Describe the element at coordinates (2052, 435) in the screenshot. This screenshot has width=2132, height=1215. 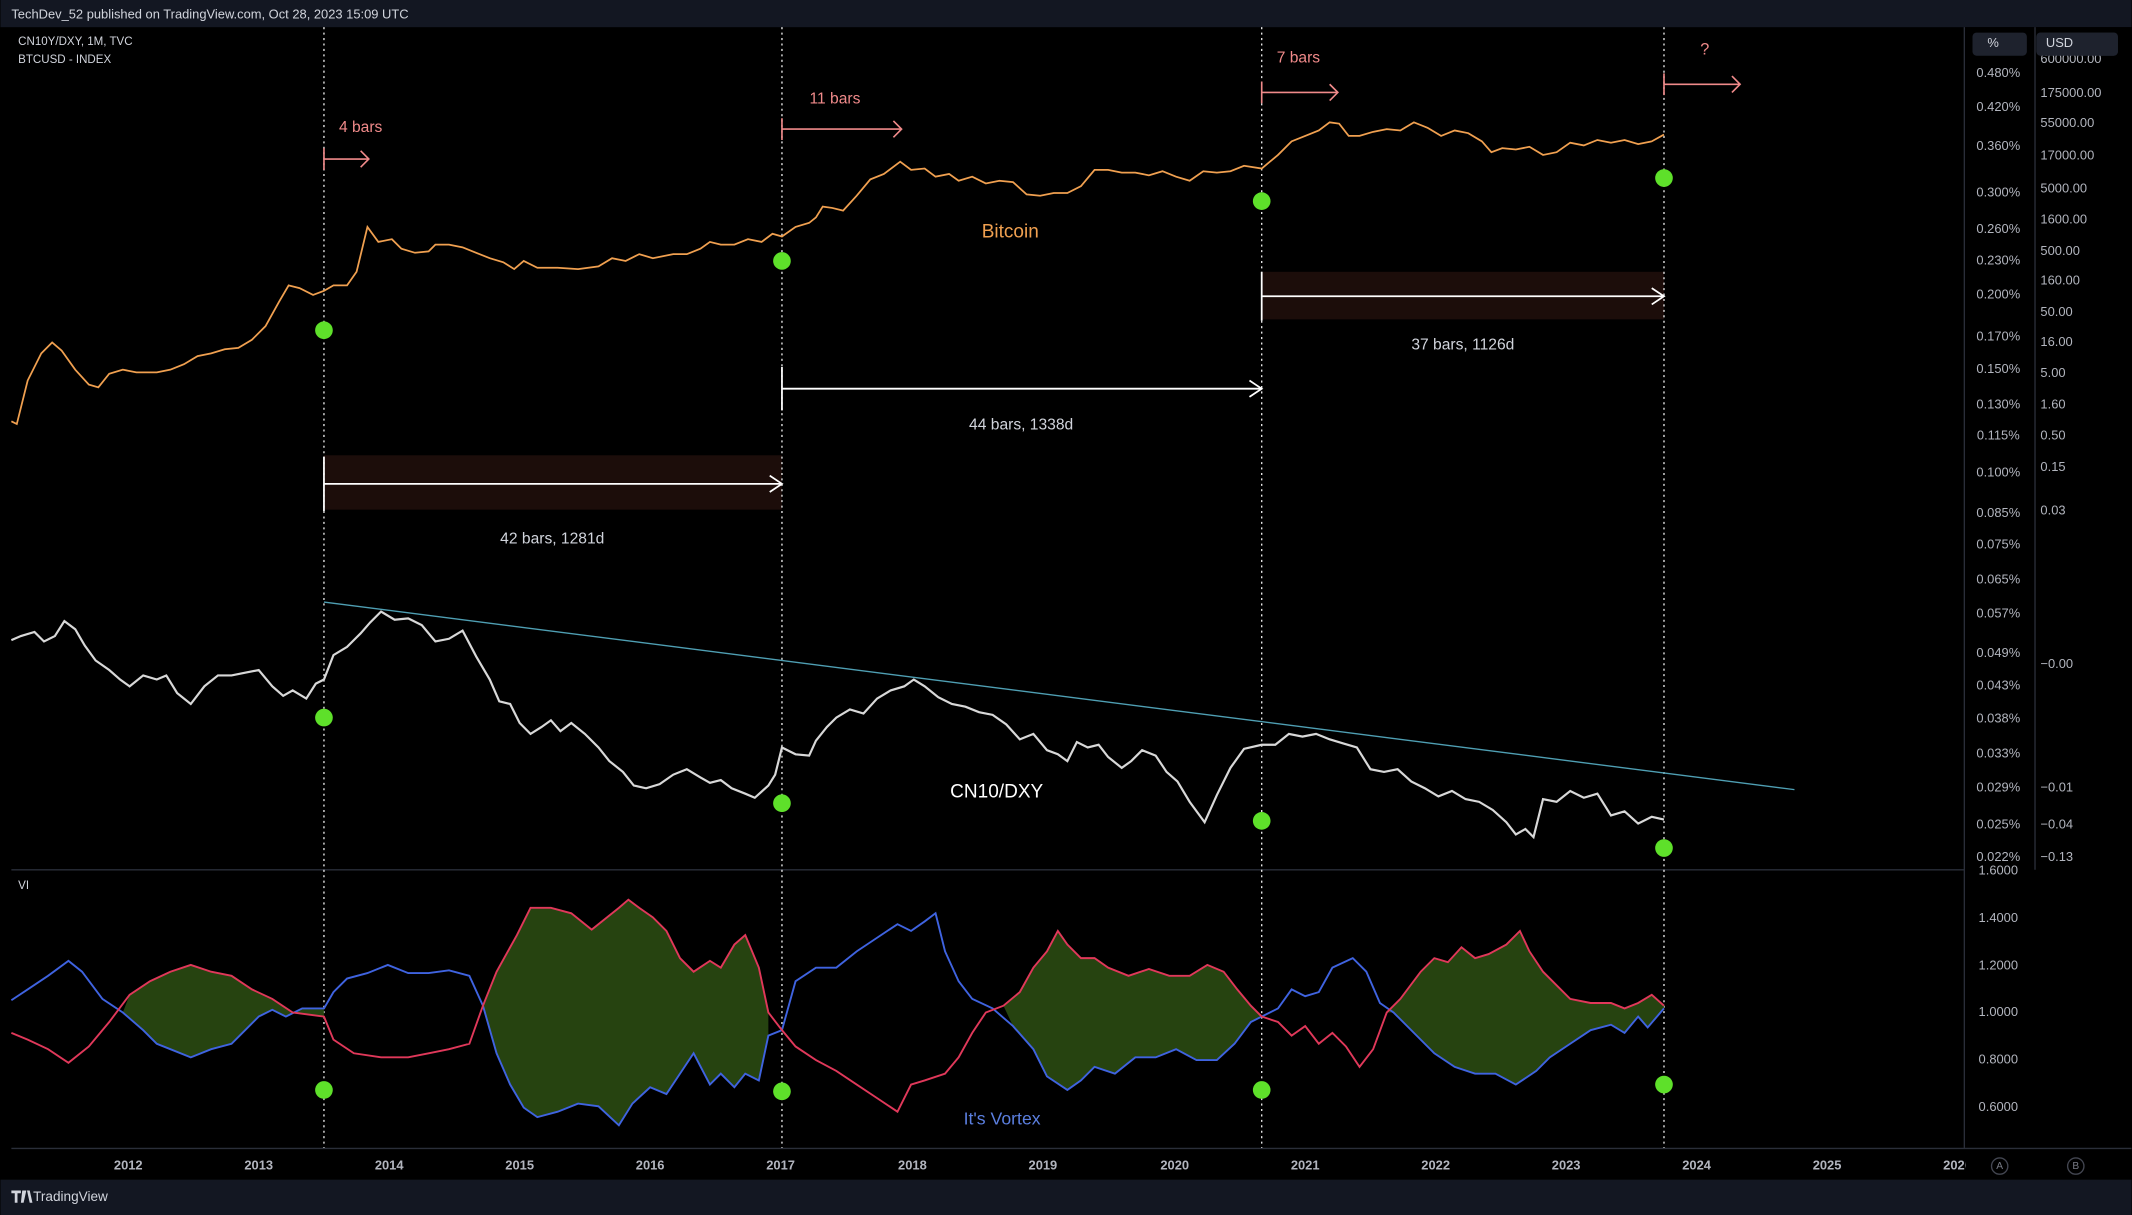
I see `usd-axis-label: 0.50` at that location.